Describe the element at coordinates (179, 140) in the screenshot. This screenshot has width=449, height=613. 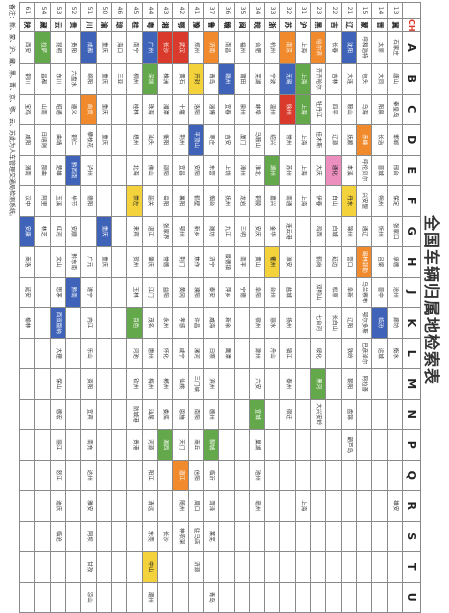
I see `city-cell: 荆州` at that location.